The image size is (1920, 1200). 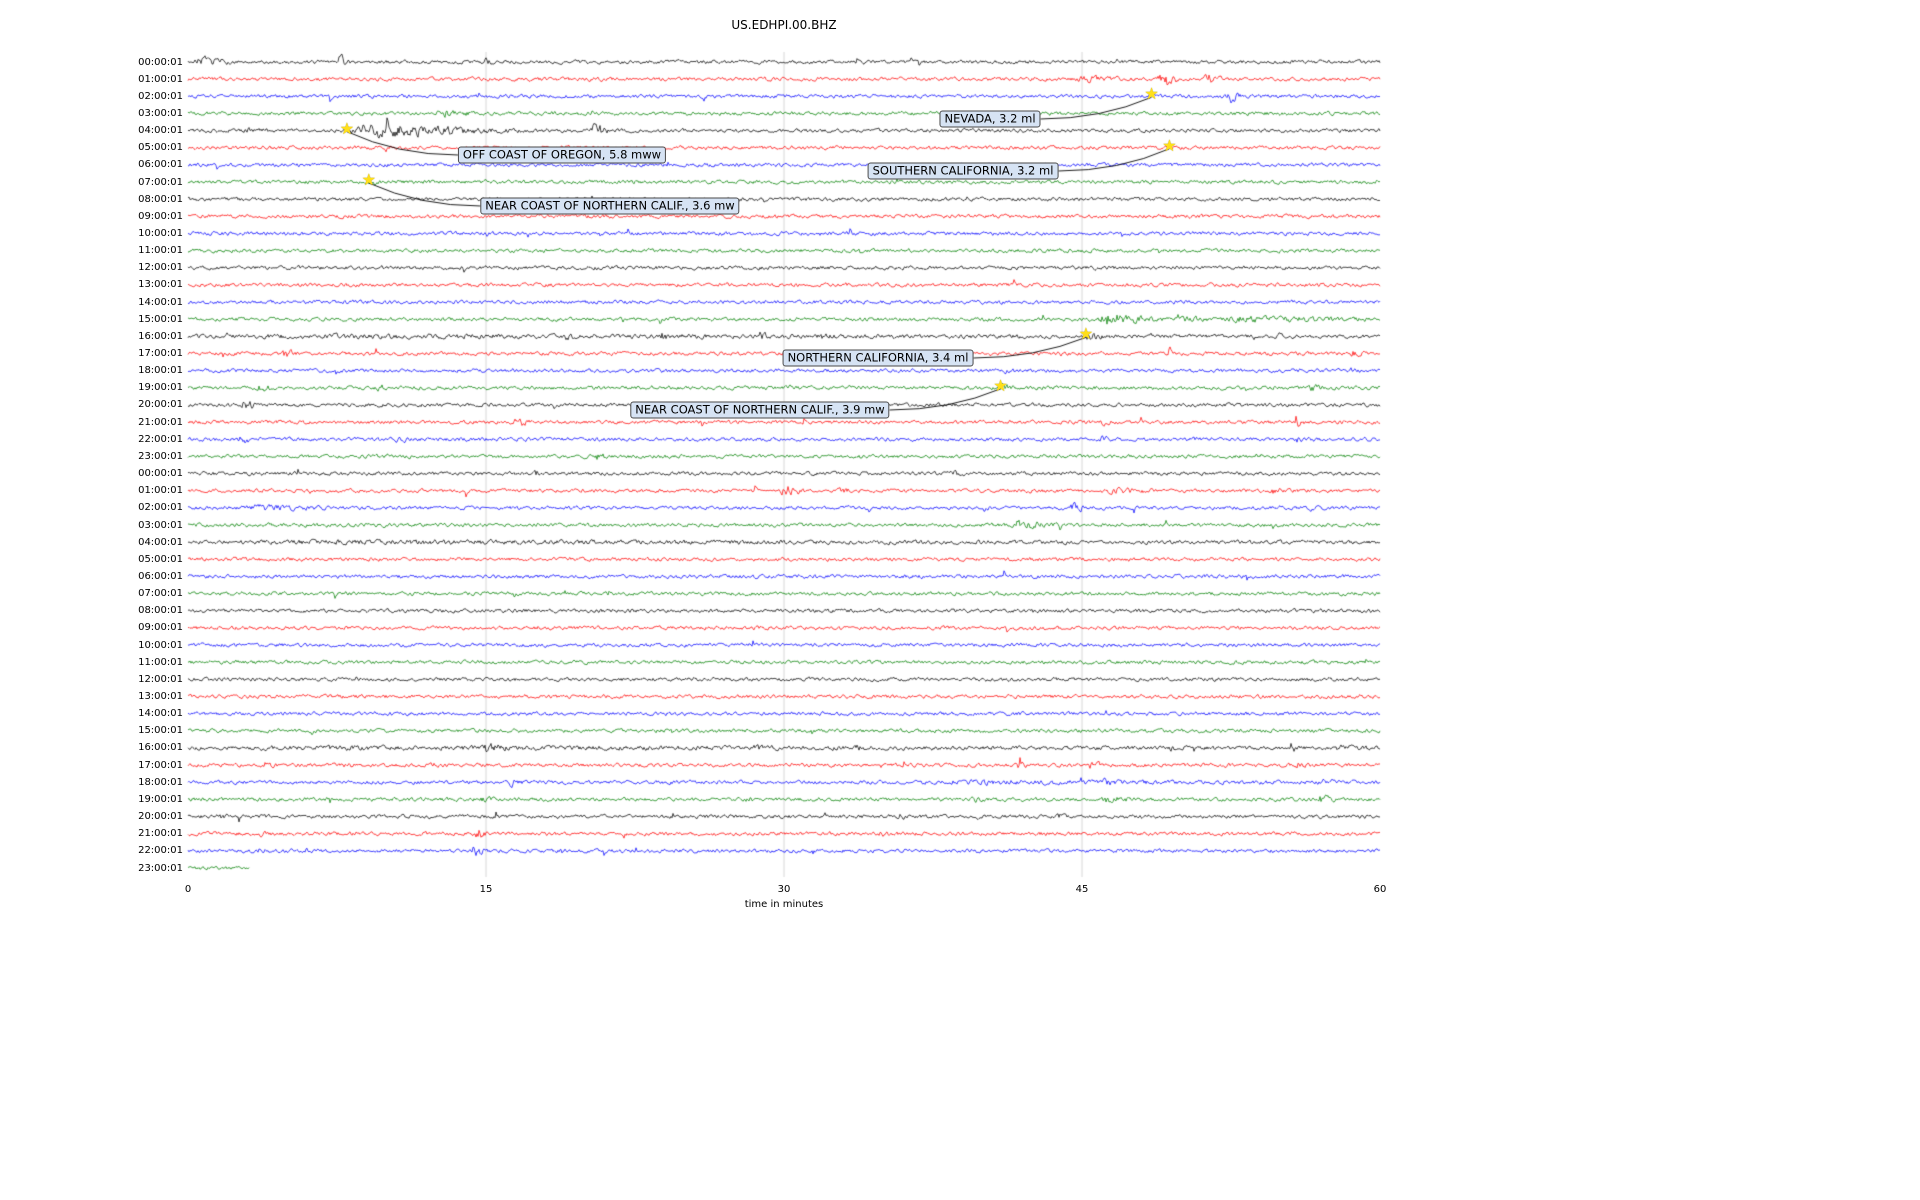 What do you see at coordinates (878, 358) in the screenshot?
I see `event-annotation-label: NORTHERN CALIFORNIA, 3.4 ml` at bounding box center [878, 358].